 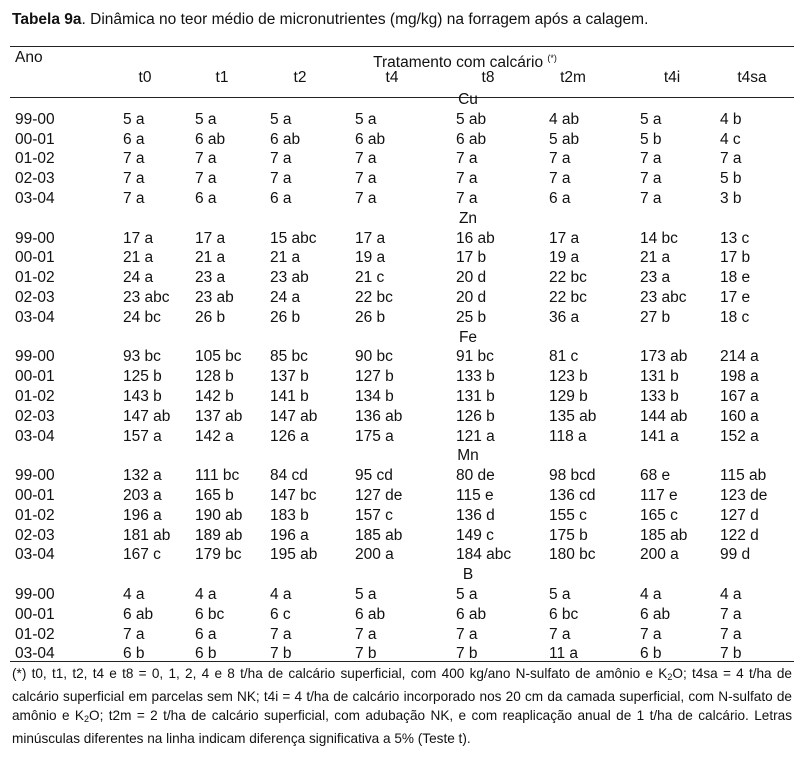 What do you see at coordinates (400, 615) in the screenshot?
I see `table-row: 00-01 6 ab 6 bc 6 c 6 ab 6 ab 6 bc 6 ab 7 a` at bounding box center [400, 615].